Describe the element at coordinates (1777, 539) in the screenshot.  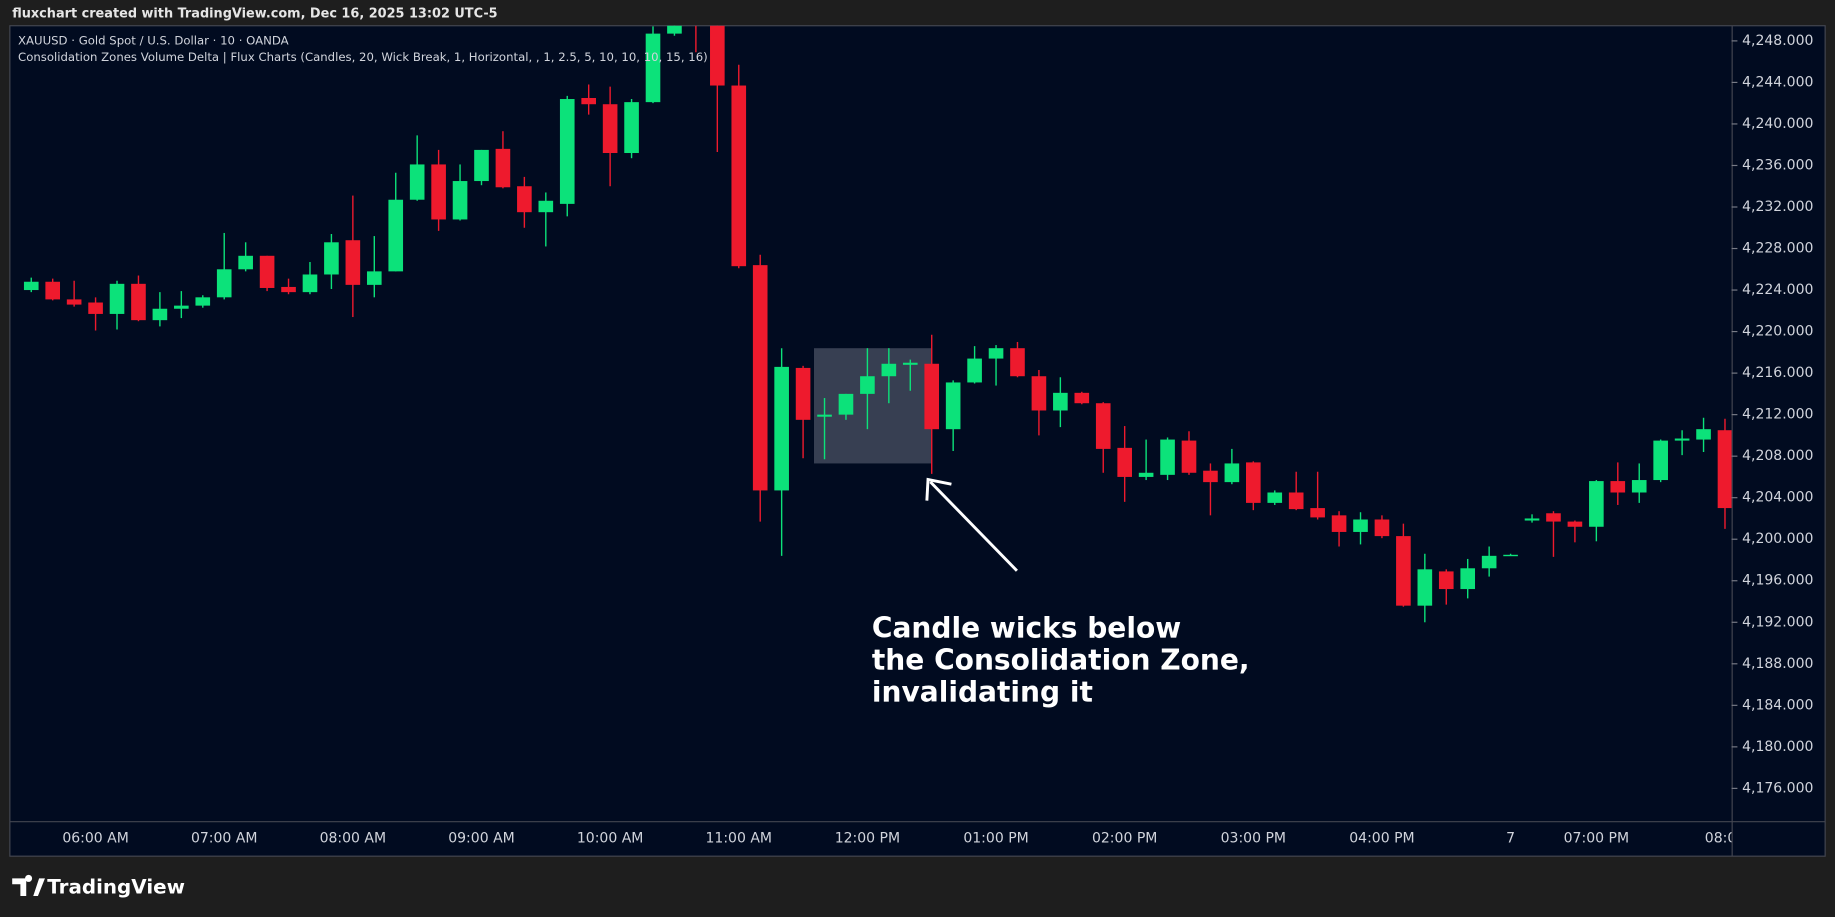
I see `y-tick-label: 4,200.000` at that location.